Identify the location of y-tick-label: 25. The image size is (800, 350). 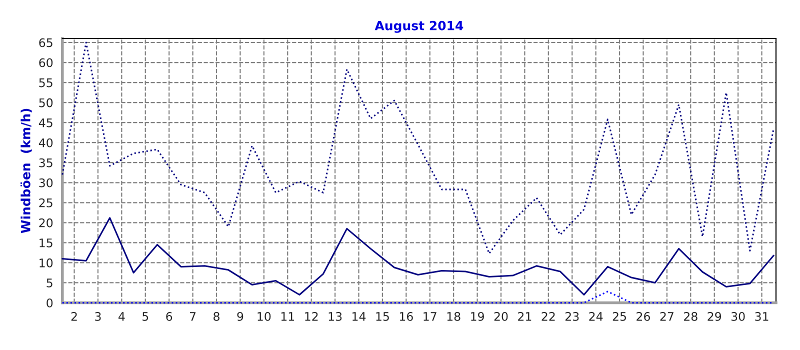
(45, 203).